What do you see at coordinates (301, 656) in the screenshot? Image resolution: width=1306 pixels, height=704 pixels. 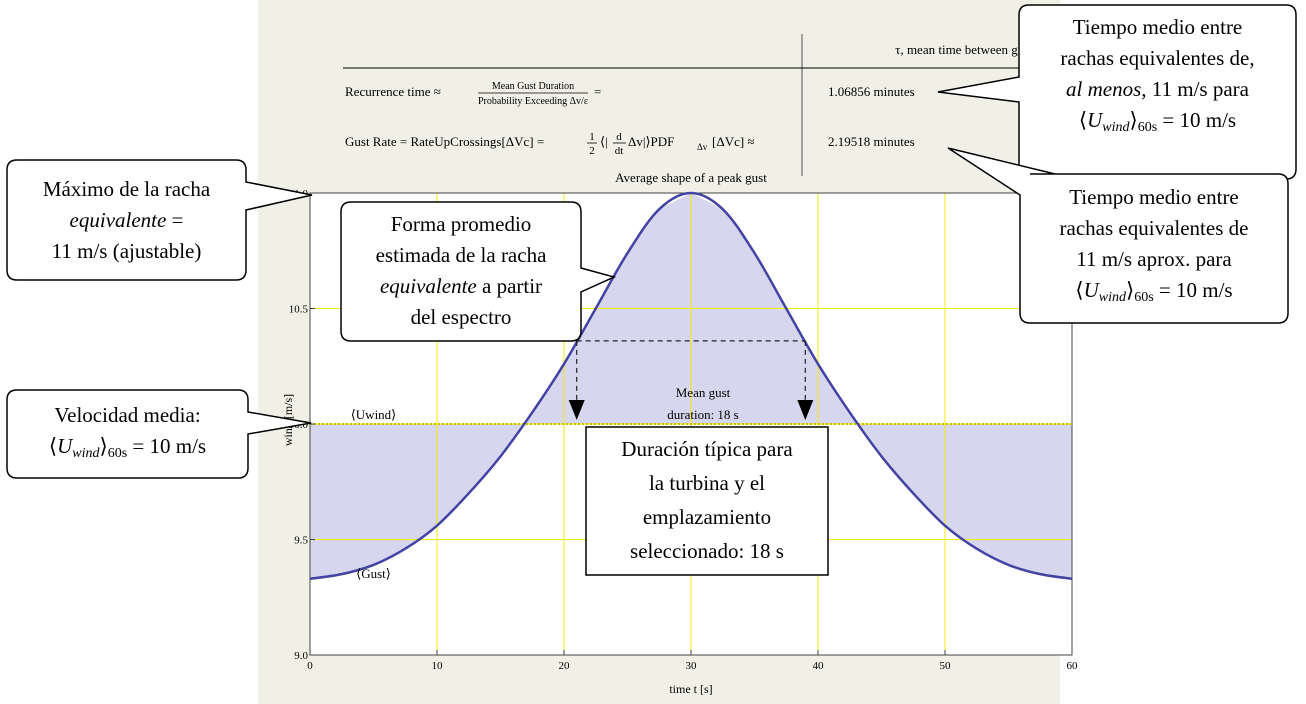 I see `y-tick-label-9: 9.0` at bounding box center [301, 656].